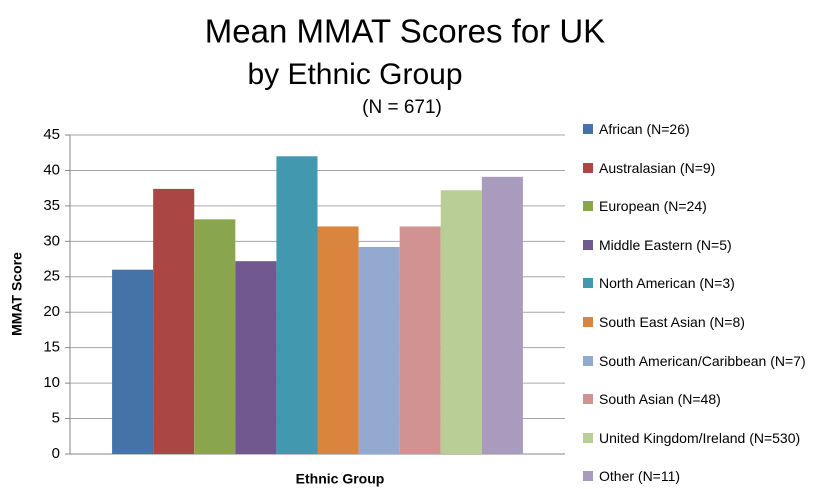 The height and width of the screenshot is (489, 813). I want to click on legend-label: Other (N=11), so click(640, 476).